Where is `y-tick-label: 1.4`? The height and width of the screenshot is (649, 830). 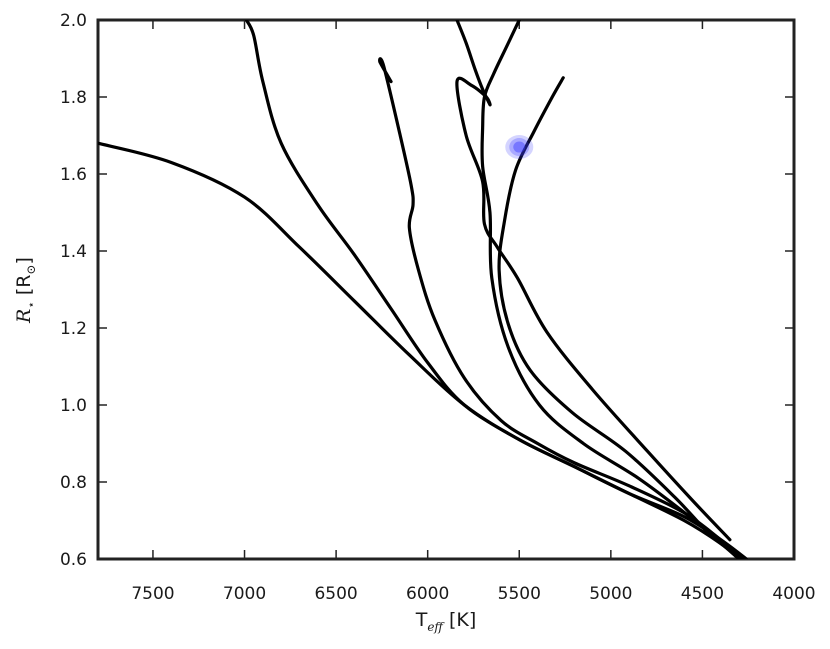 y-tick-label: 1.4 is located at coordinates (73, 252).